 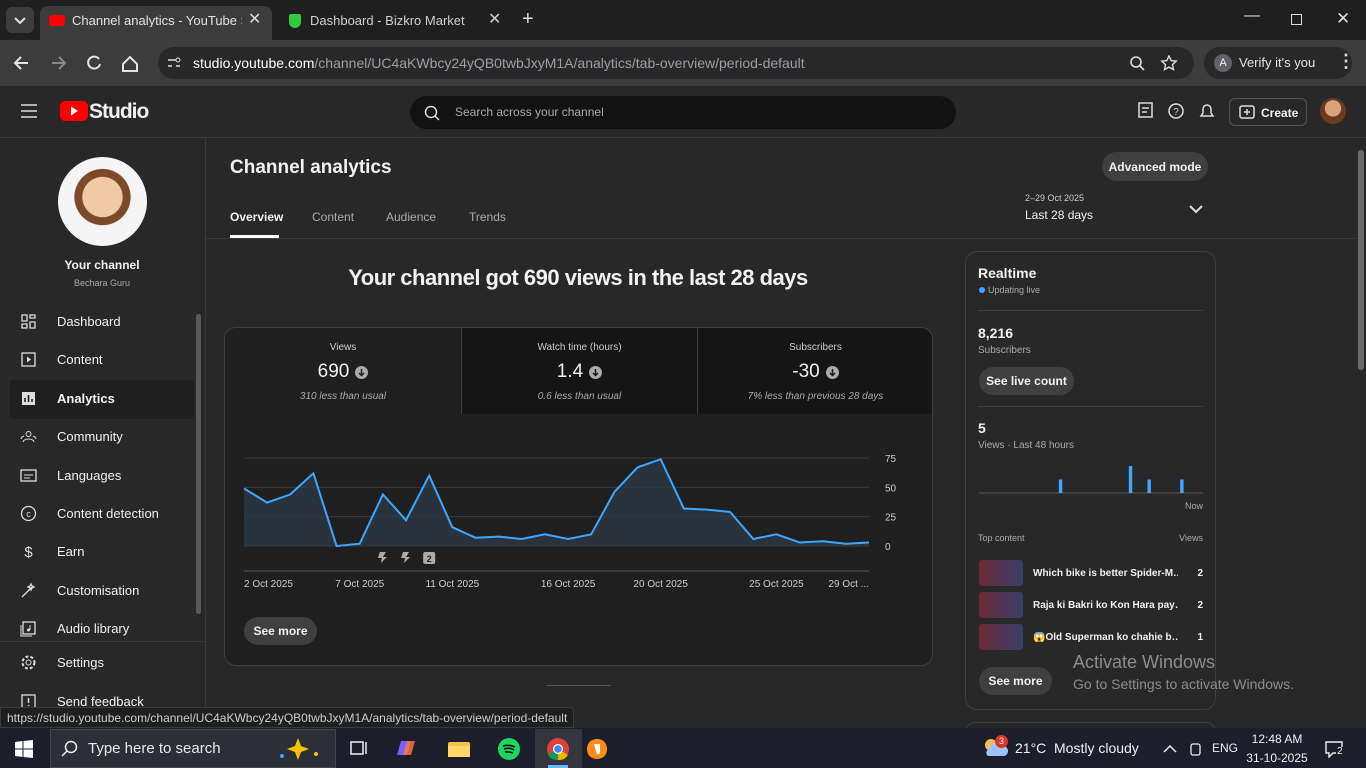 I want to click on nav-item: Languages, so click(x=70, y=475).